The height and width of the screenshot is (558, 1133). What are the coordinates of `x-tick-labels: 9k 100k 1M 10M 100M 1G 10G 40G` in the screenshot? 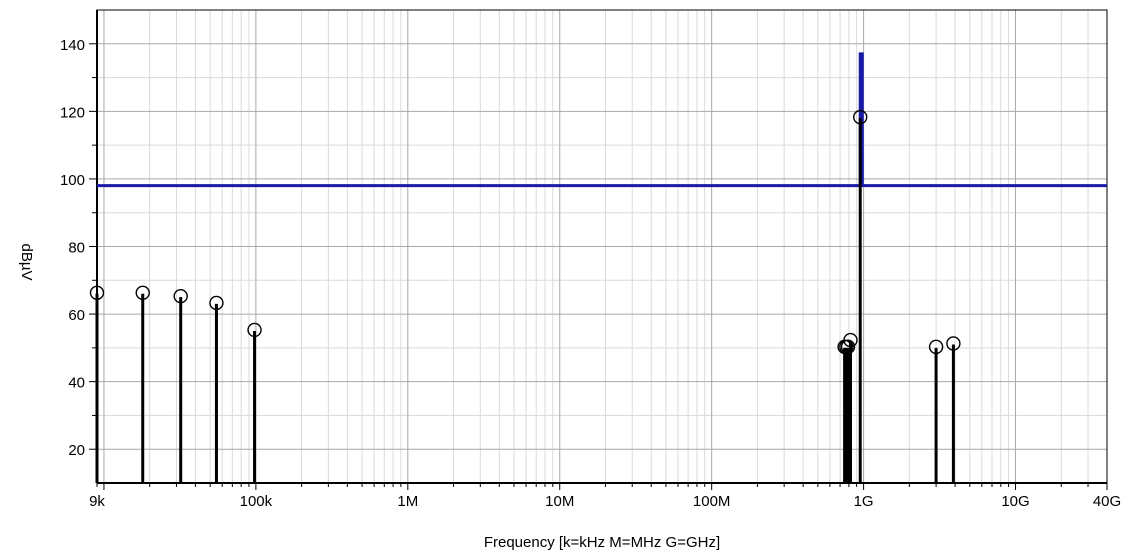 It's located at (605, 501).